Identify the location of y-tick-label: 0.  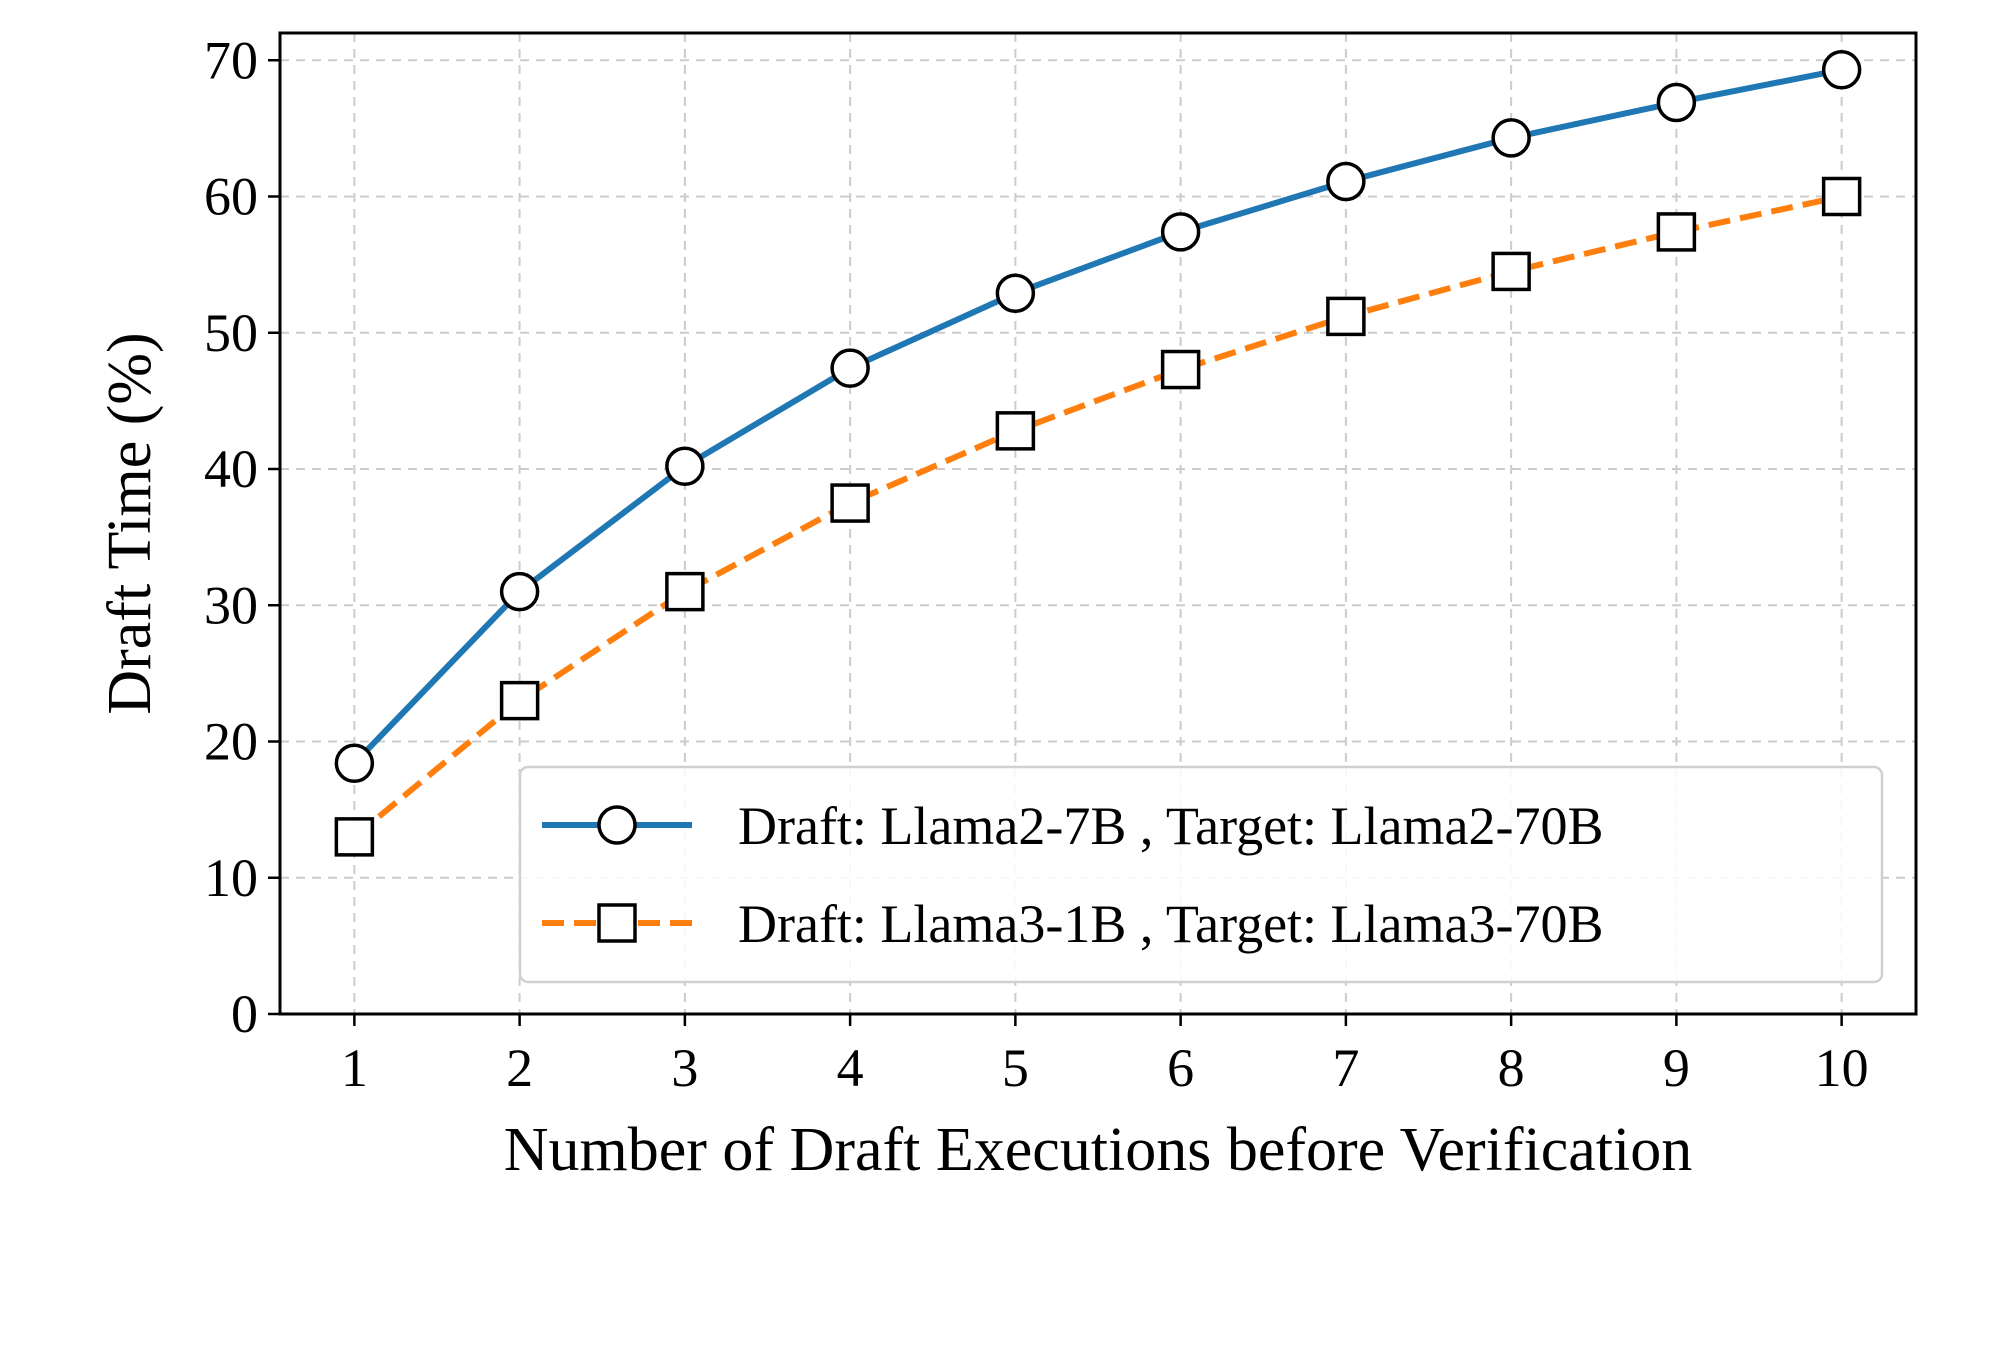
(244, 1014).